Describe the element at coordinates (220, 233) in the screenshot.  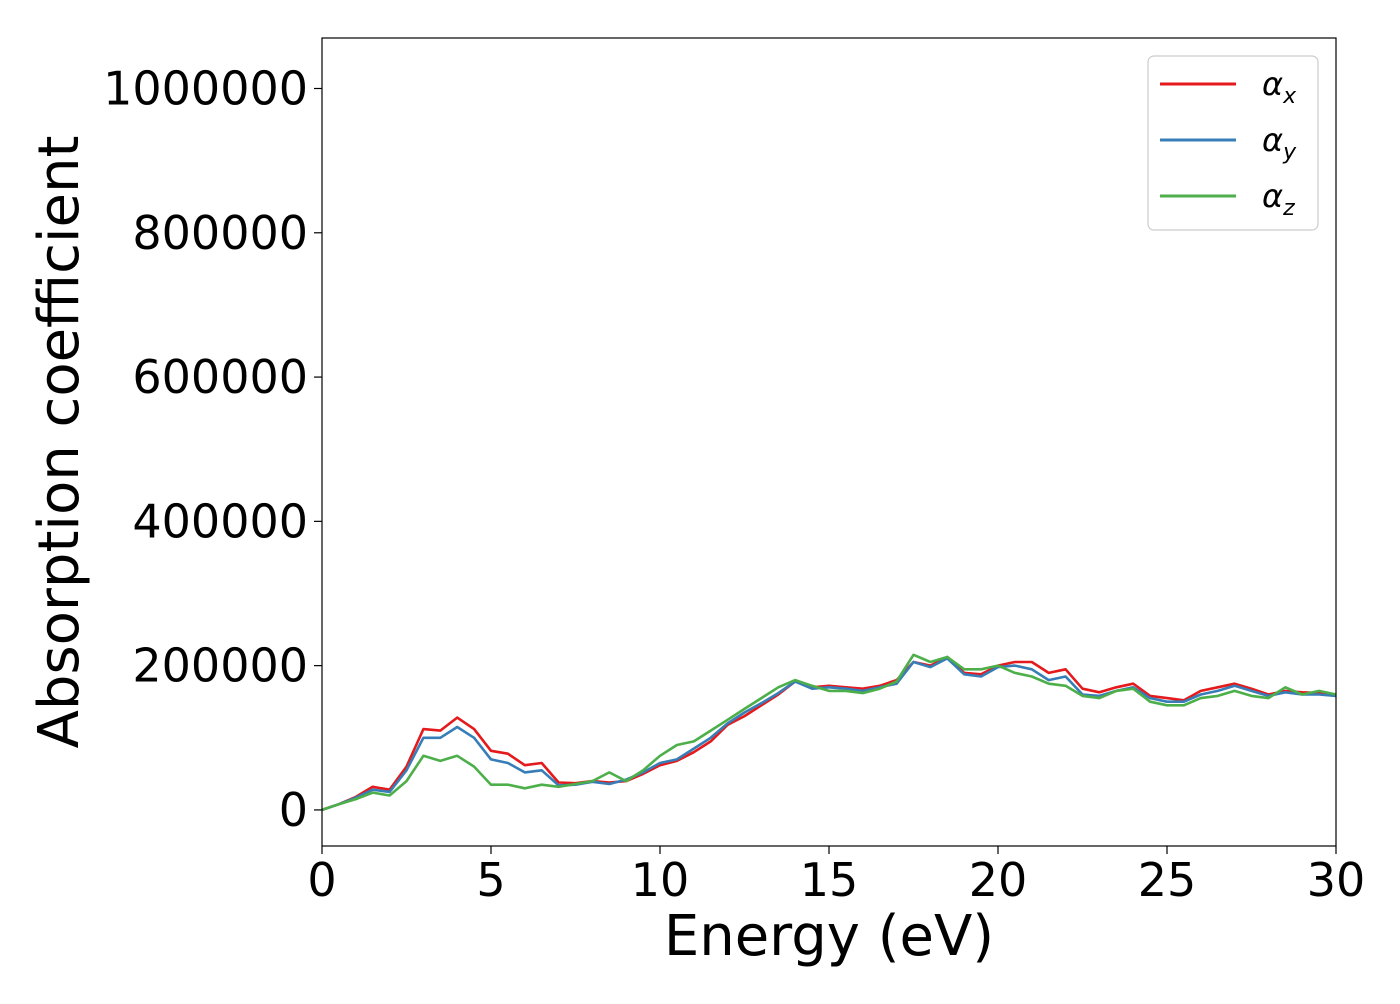
I see `y-tick-label: 800000` at that location.